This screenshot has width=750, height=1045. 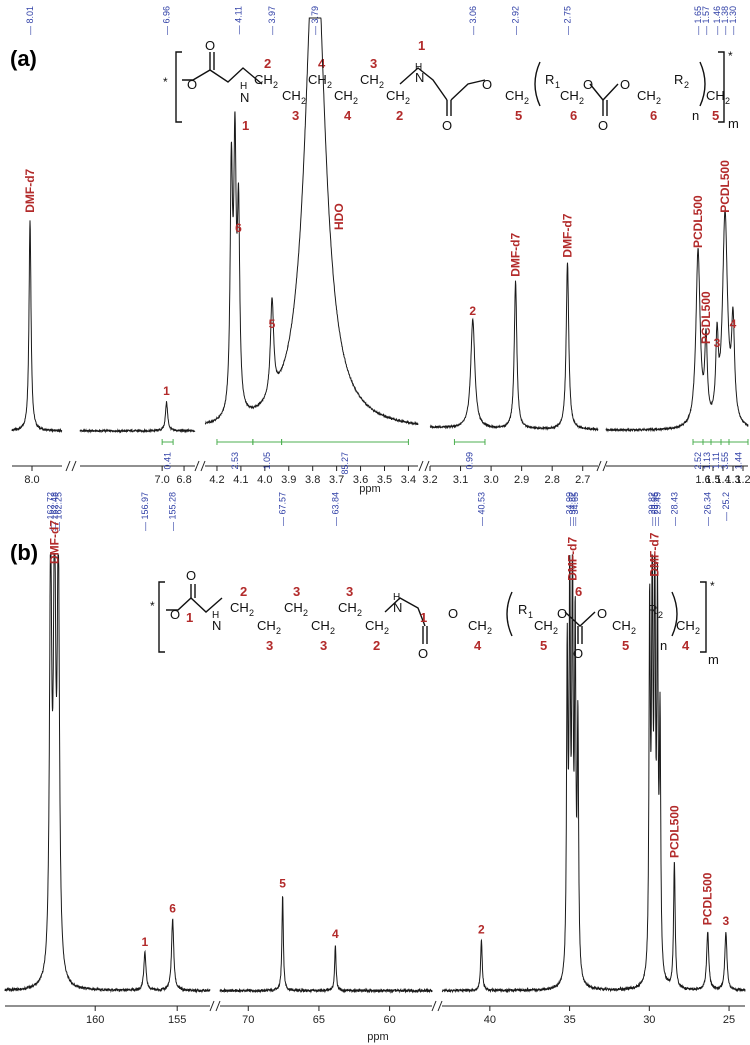 I want to click on polymer-structure-a: * * m n O O N H CH 2 CH 2 CH 2 CH 2 CH 2 CH 2, so click(x=451, y=85).